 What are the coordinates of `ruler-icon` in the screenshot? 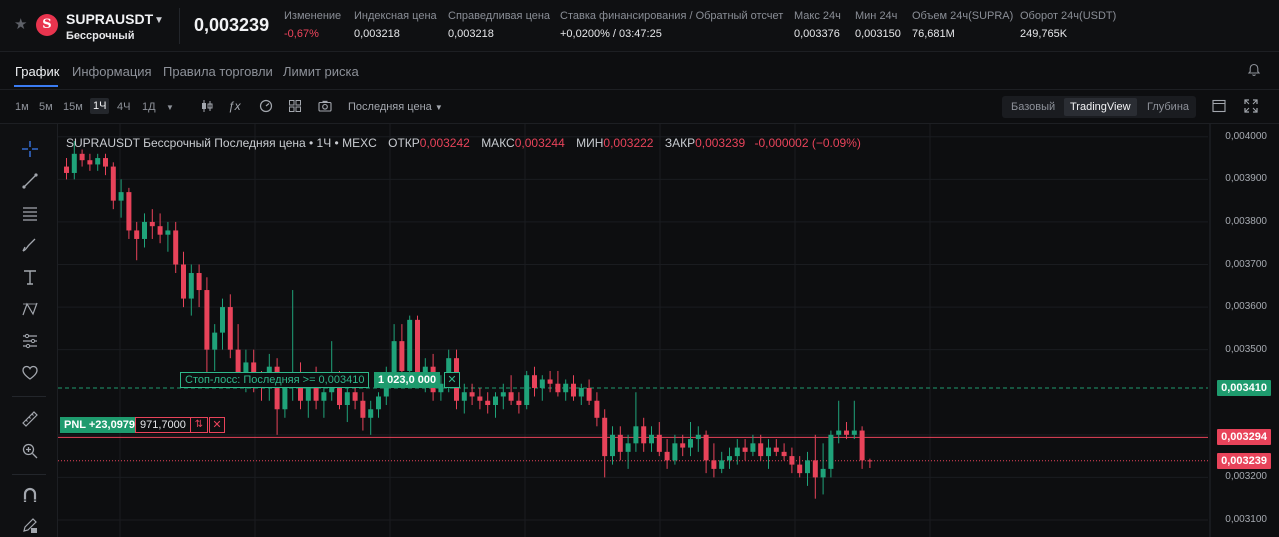 It's located at (30, 419).